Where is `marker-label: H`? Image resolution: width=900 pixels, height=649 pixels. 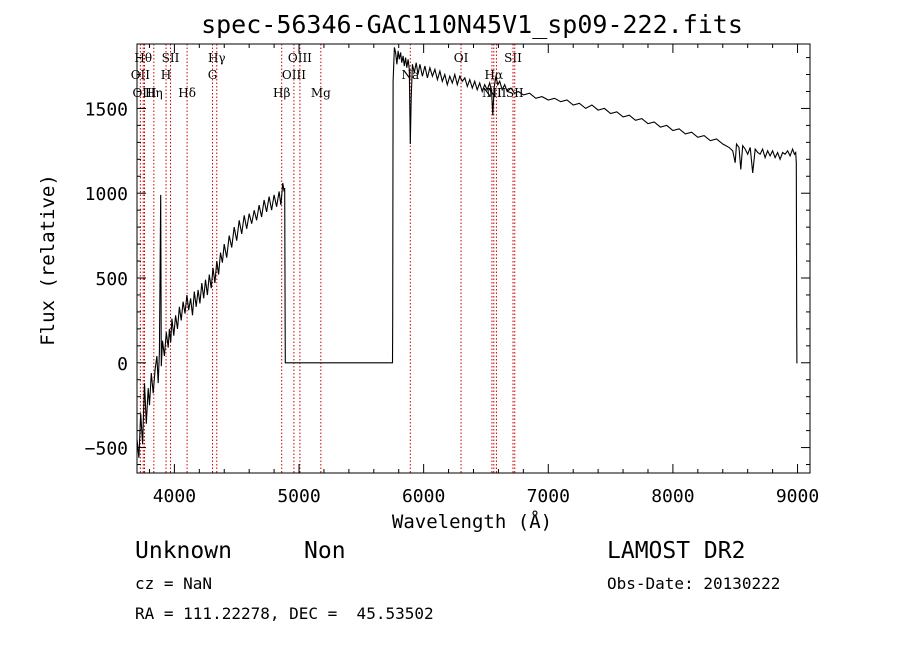
marker-label: H is located at coordinates (166, 75).